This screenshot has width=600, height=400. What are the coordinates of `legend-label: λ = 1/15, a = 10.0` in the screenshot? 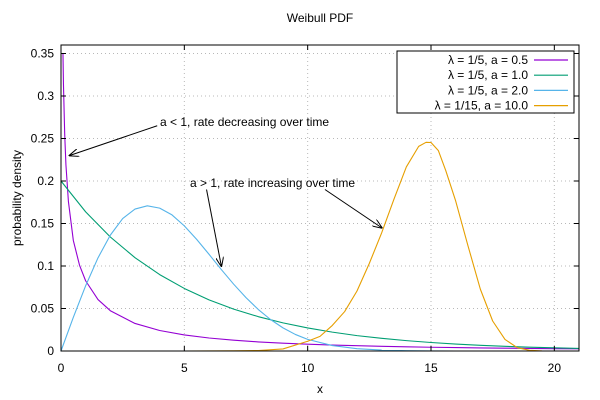 It's located at (482, 106).